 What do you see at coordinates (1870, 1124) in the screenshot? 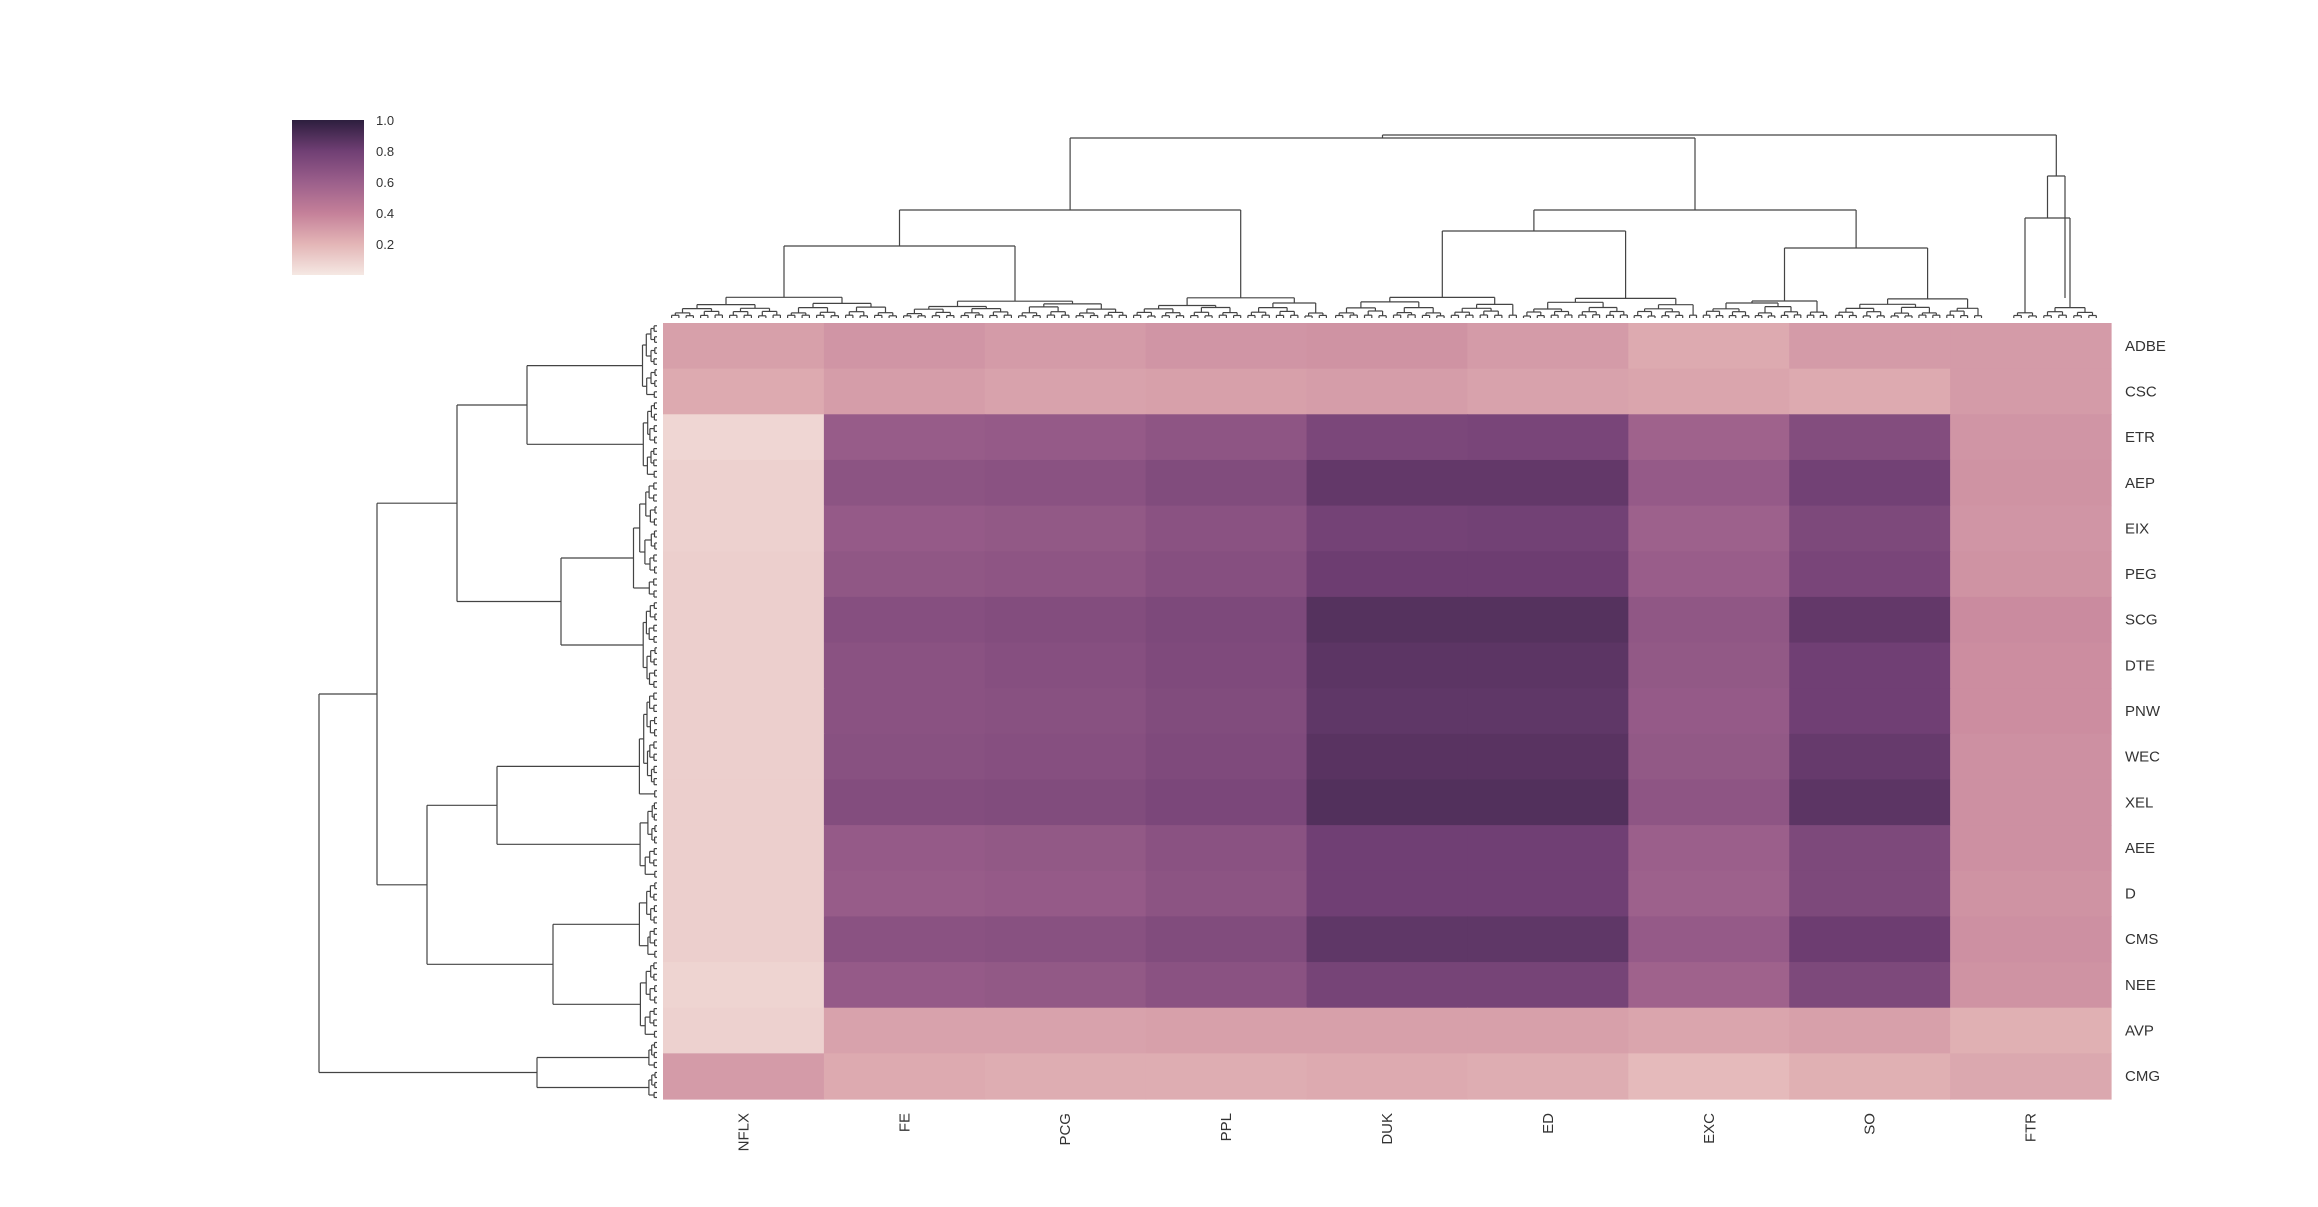
I see `column-label: SO` at bounding box center [1870, 1124].